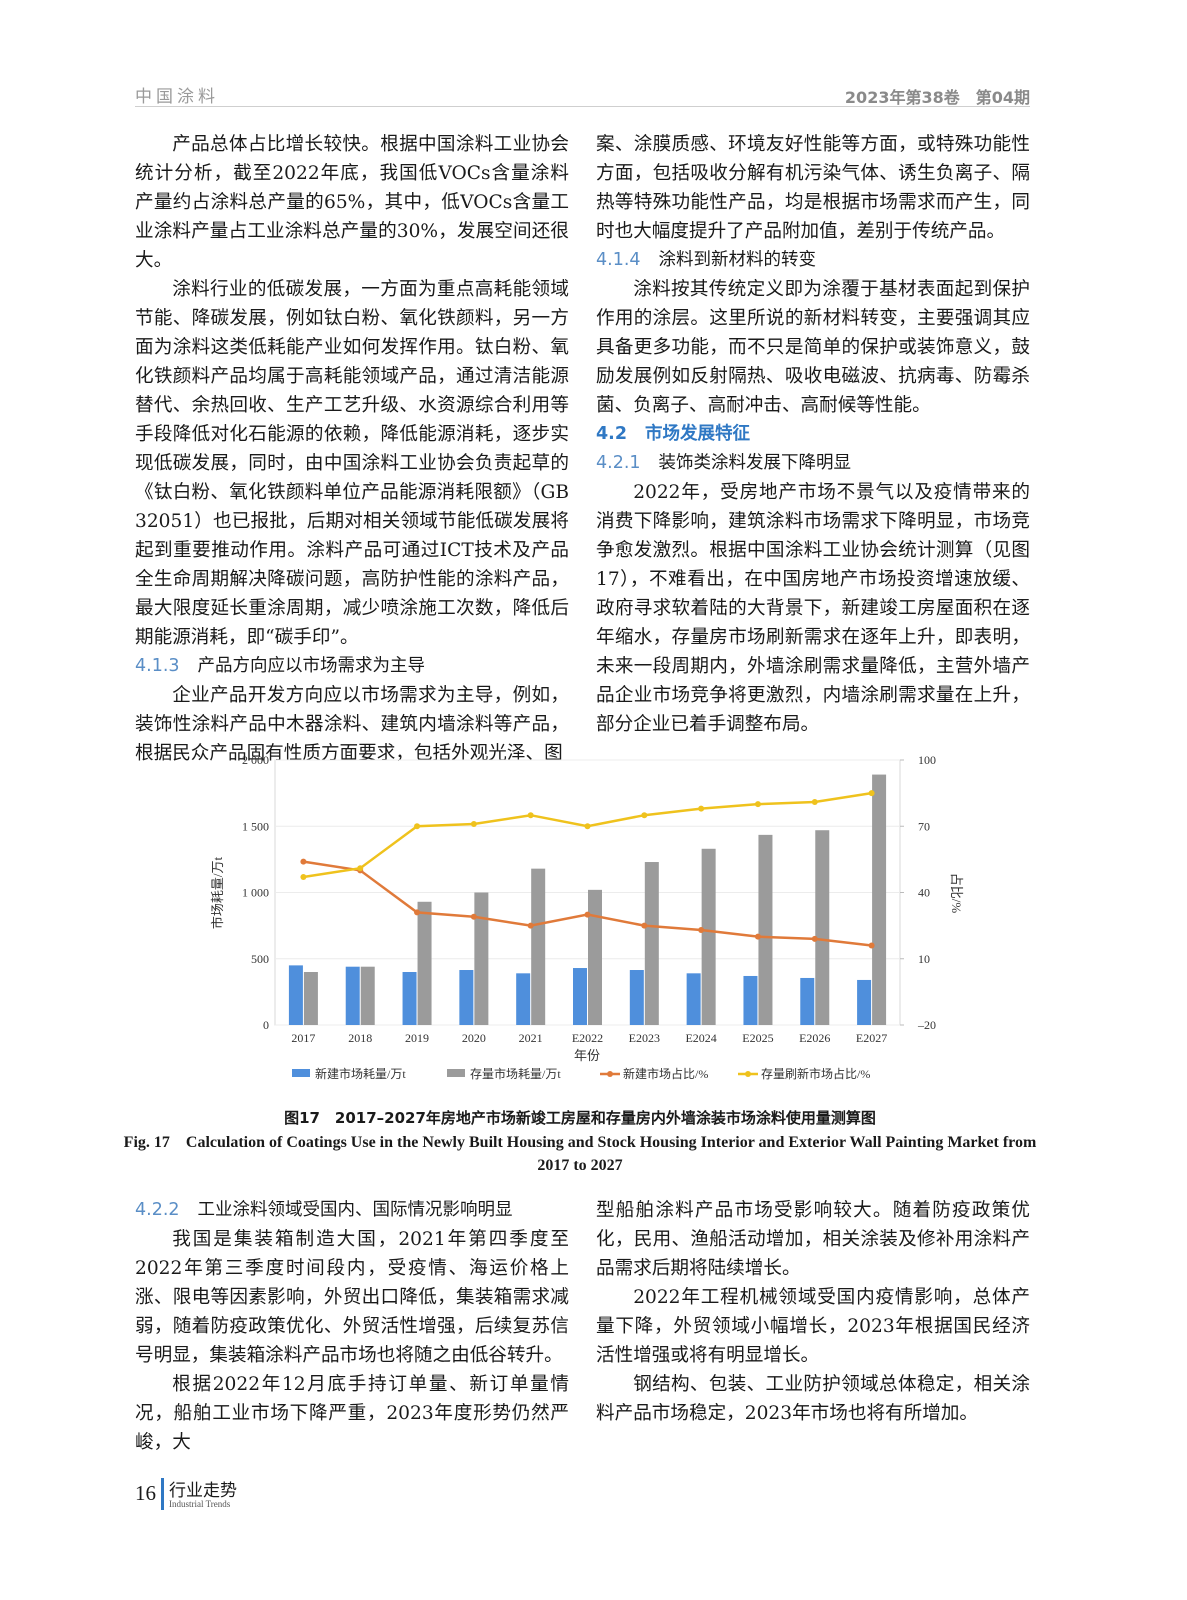 The image size is (1187, 1600). Describe the element at coordinates (700, 1038) in the screenshot. I see `x-tick-label: E2024` at that location.